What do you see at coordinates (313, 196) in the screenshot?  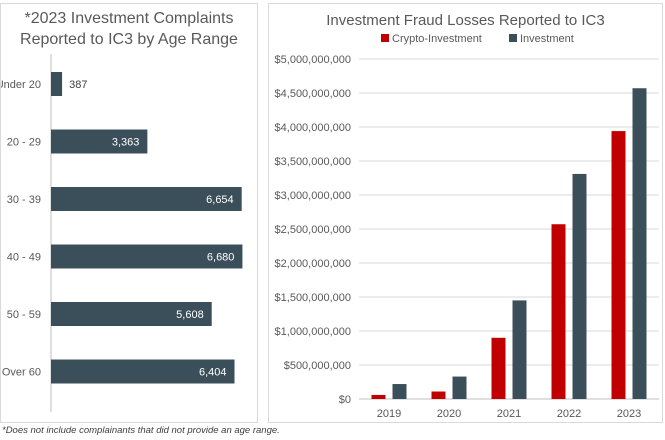 I see `losses-y-tick-label: $3,000,000,000` at bounding box center [313, 196].